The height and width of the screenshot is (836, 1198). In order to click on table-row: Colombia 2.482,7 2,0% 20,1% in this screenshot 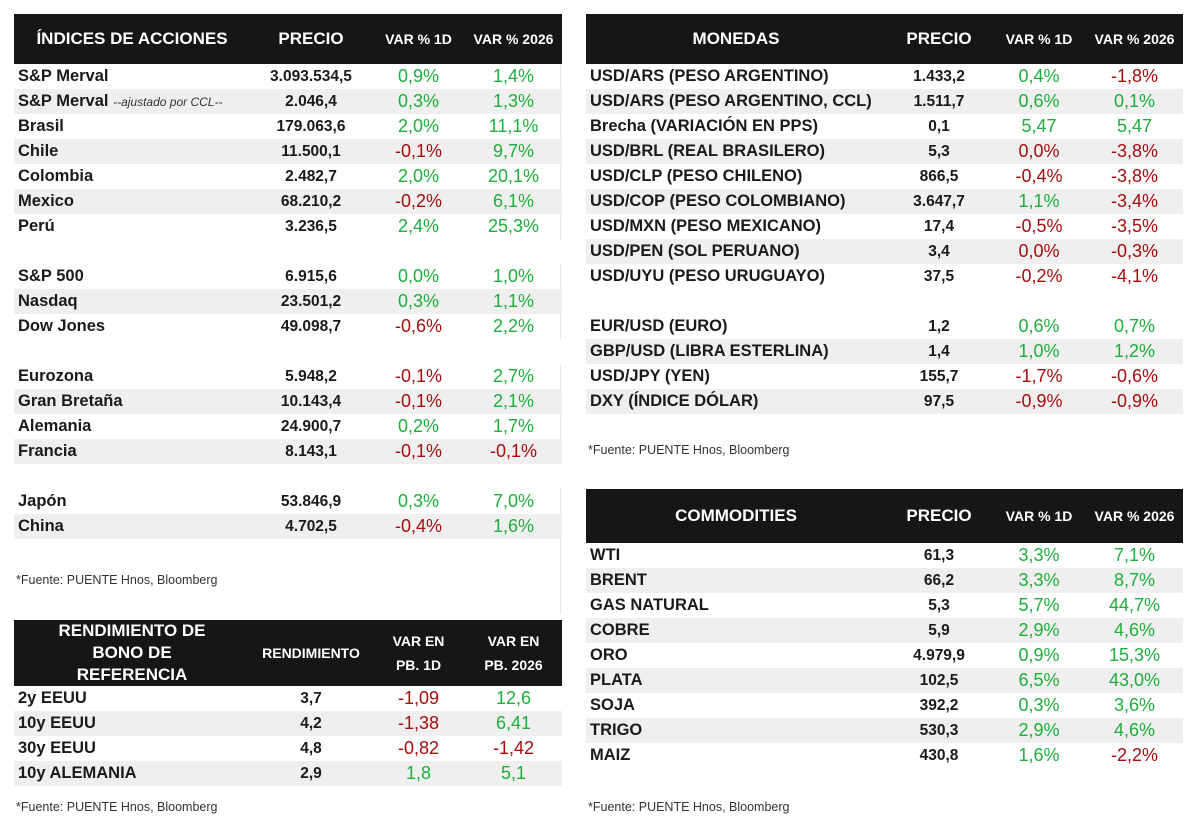, I will do `click(288, 176)`.